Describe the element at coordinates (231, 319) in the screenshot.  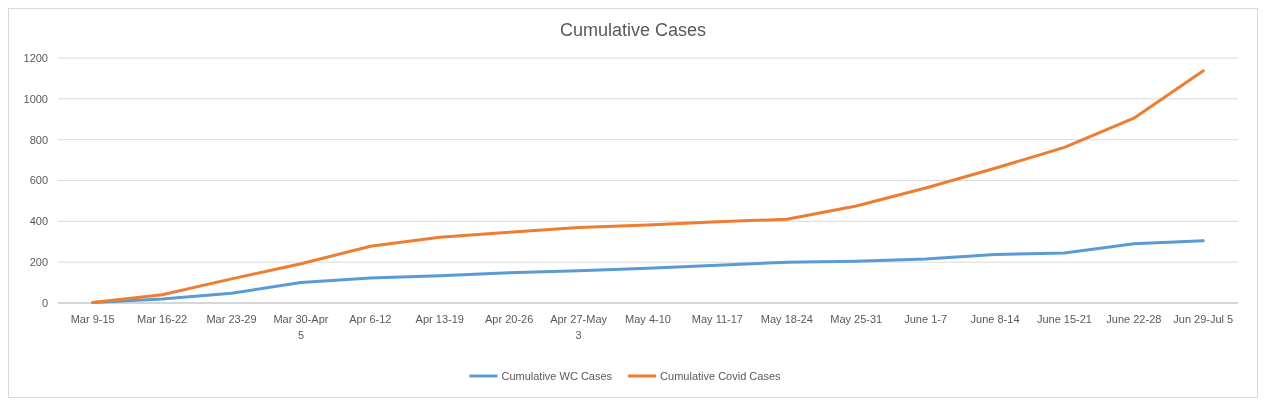
I see `x-tick-label: Mar 23-29` at that location.